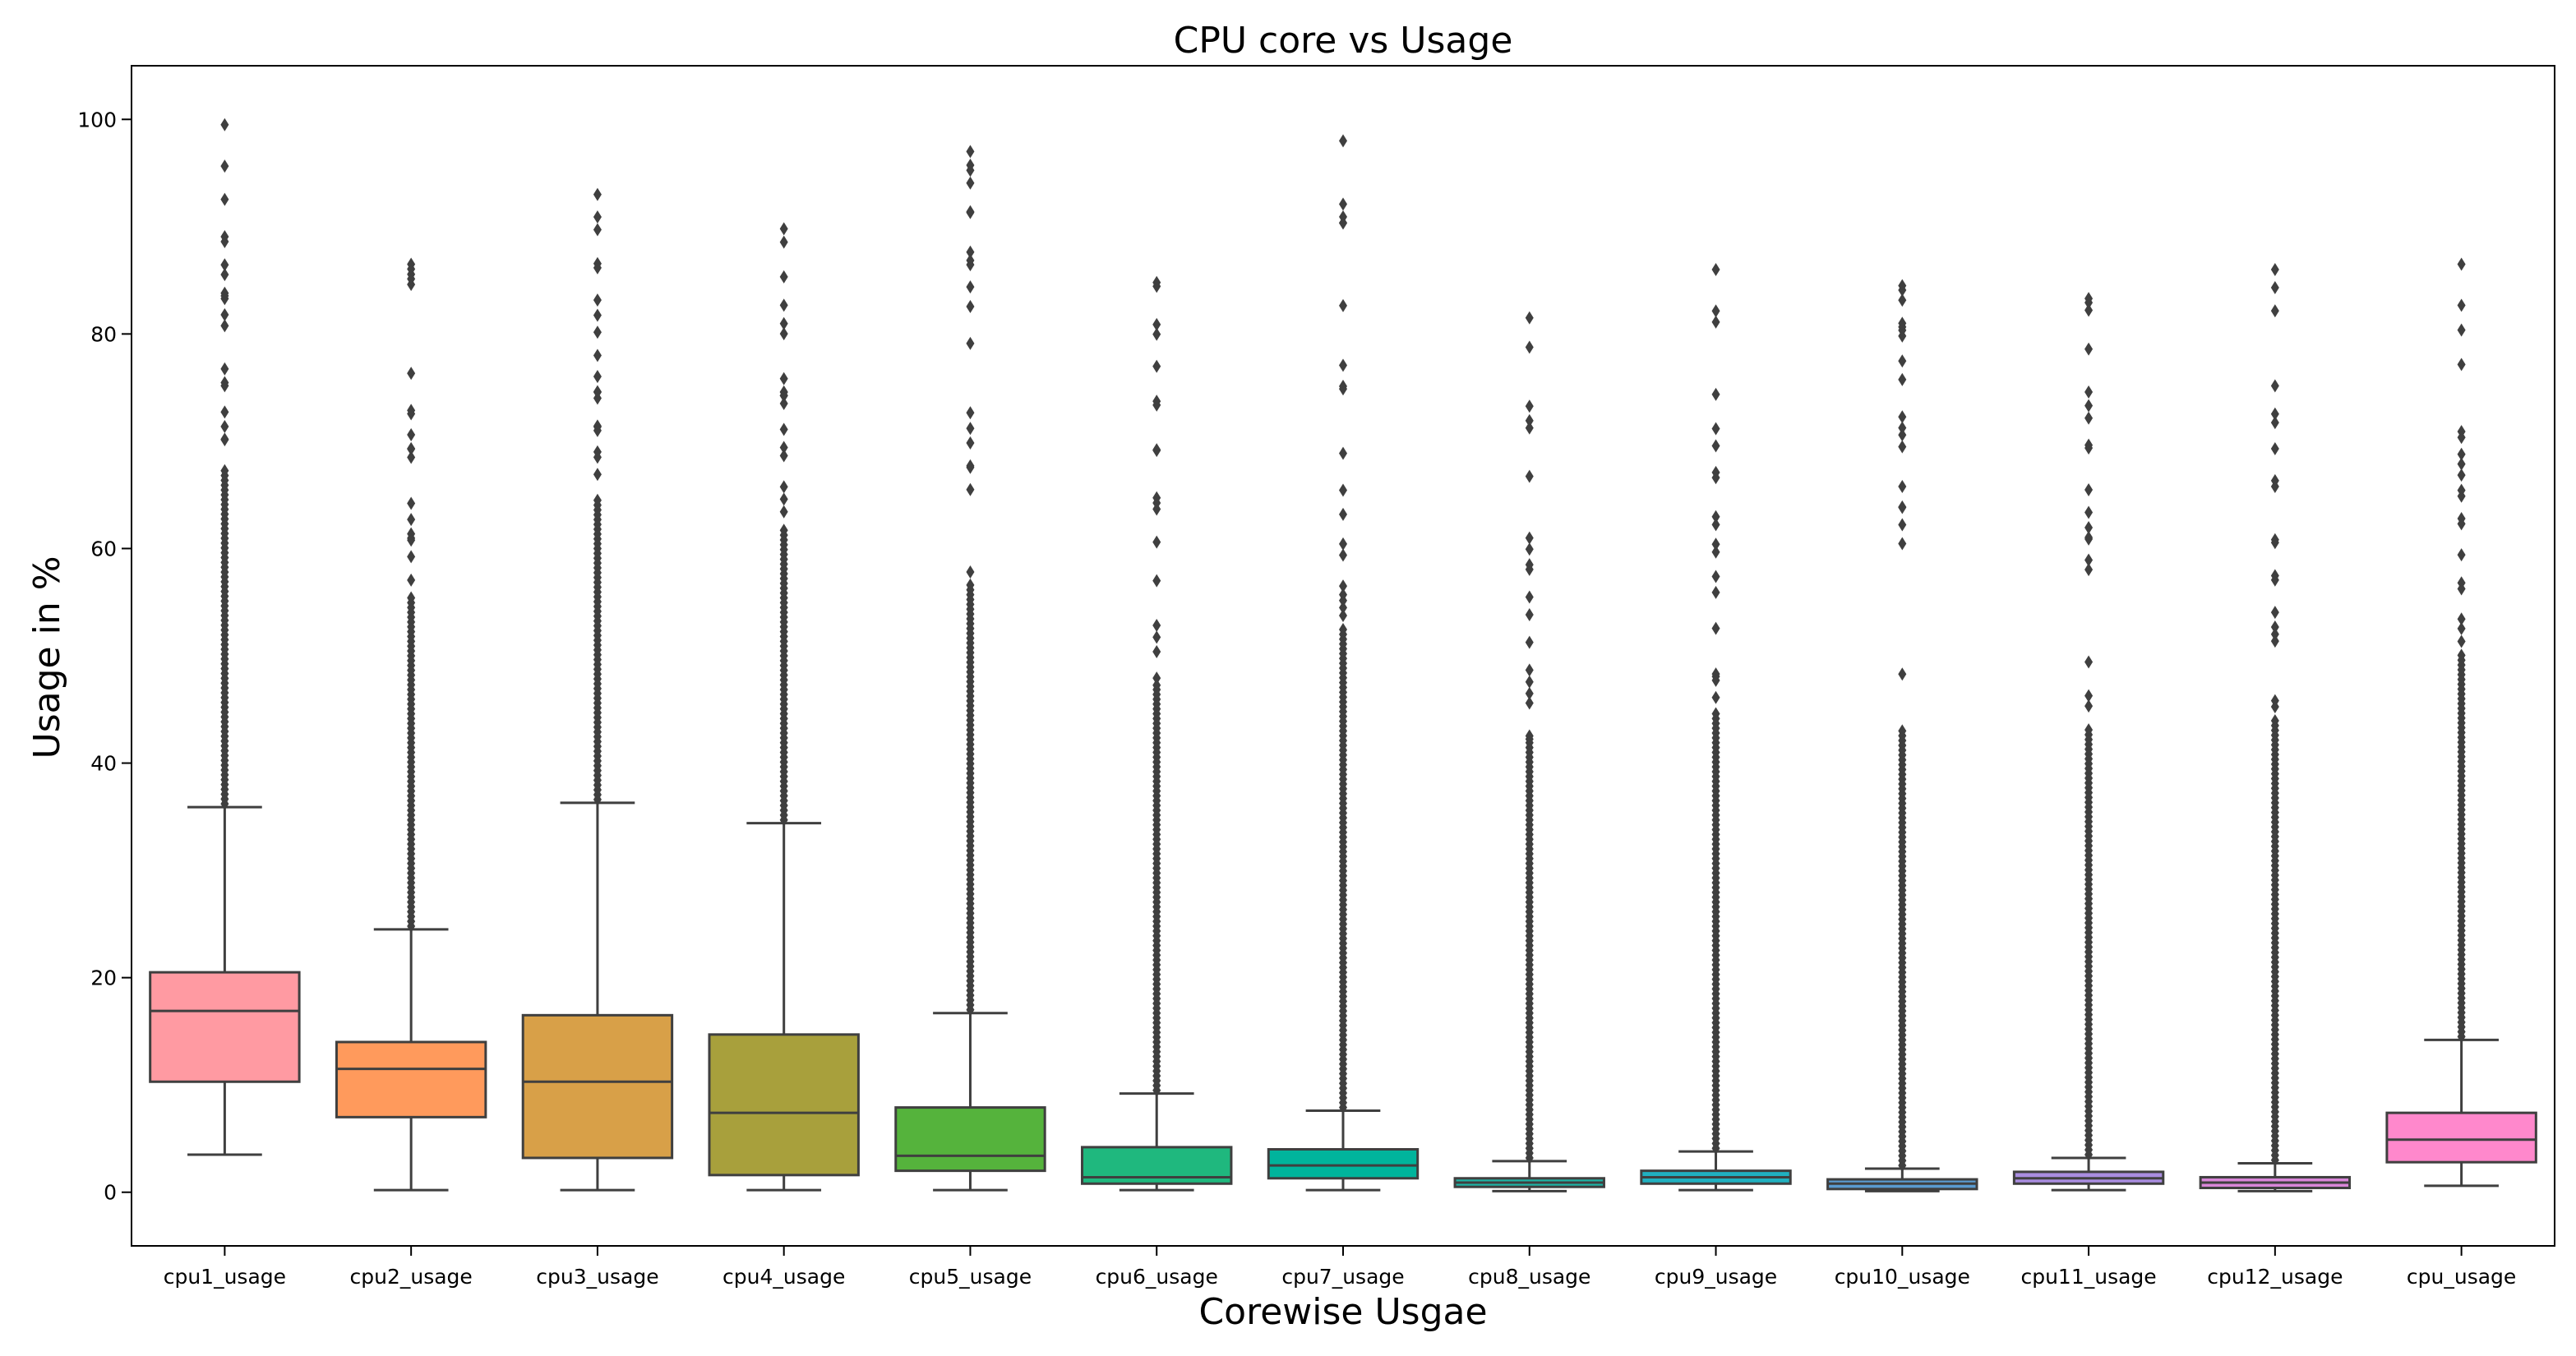 This screenshot has width=2576, height=1356. I want to click on x-tick-label: cpu10_usage, so click(1902, 1277).